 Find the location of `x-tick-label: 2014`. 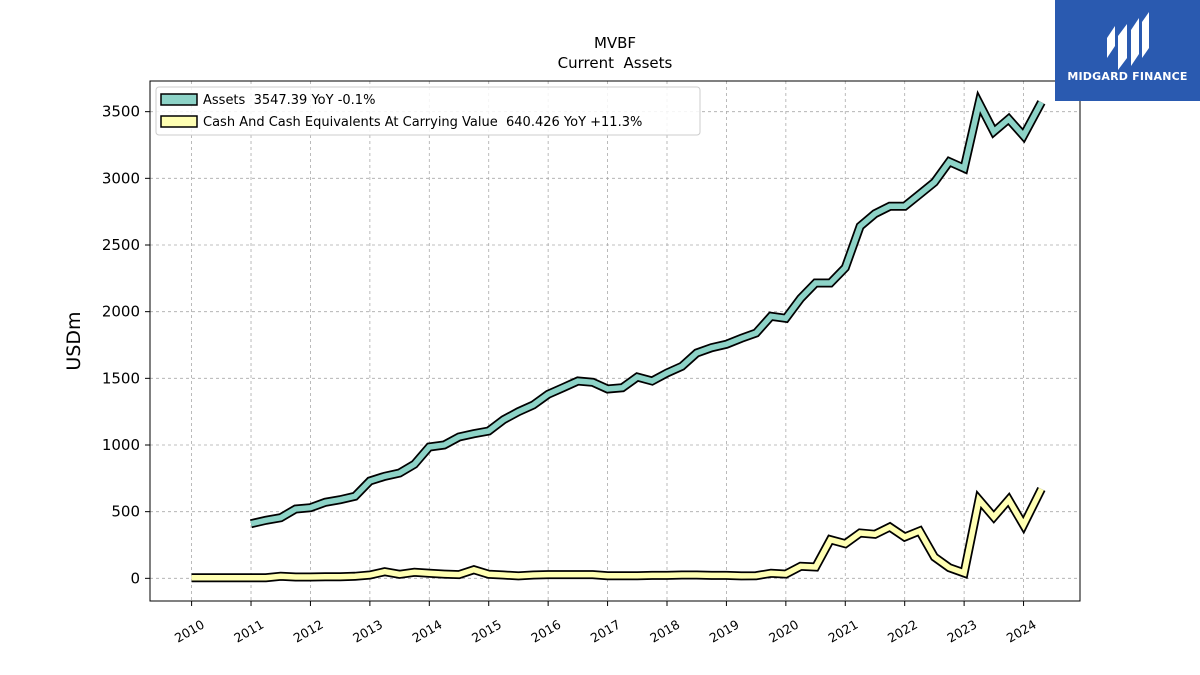

x-tick-label: 2014 is located at coordinates (427, 631).